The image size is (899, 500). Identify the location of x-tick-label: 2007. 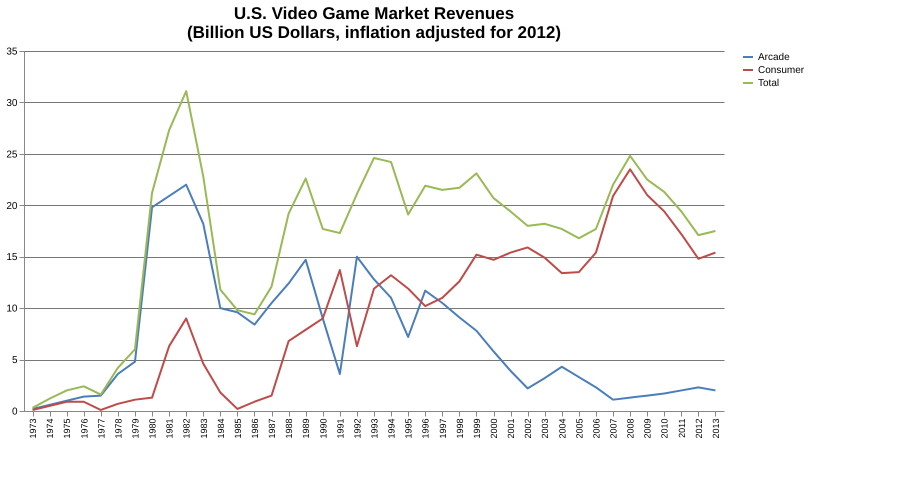
(613, 428).